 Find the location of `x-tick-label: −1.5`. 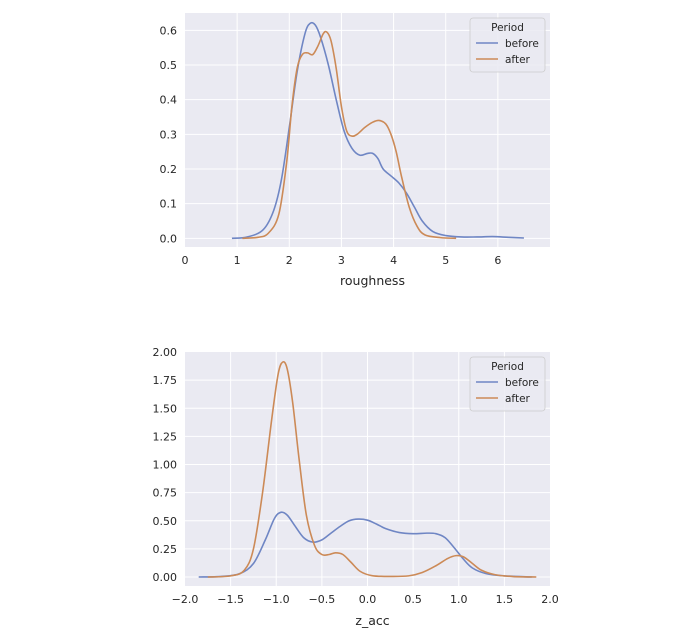

x-tick-label: −1.5 is located at coordinates (230, 599).